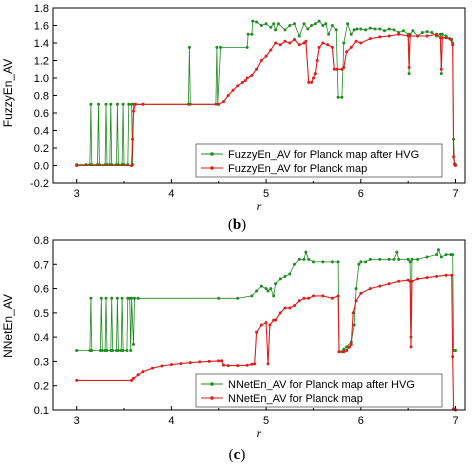  Describe the element at coordinates (41, 314) in the screenshot. I see `y-tick-label: 0.5` at that location.